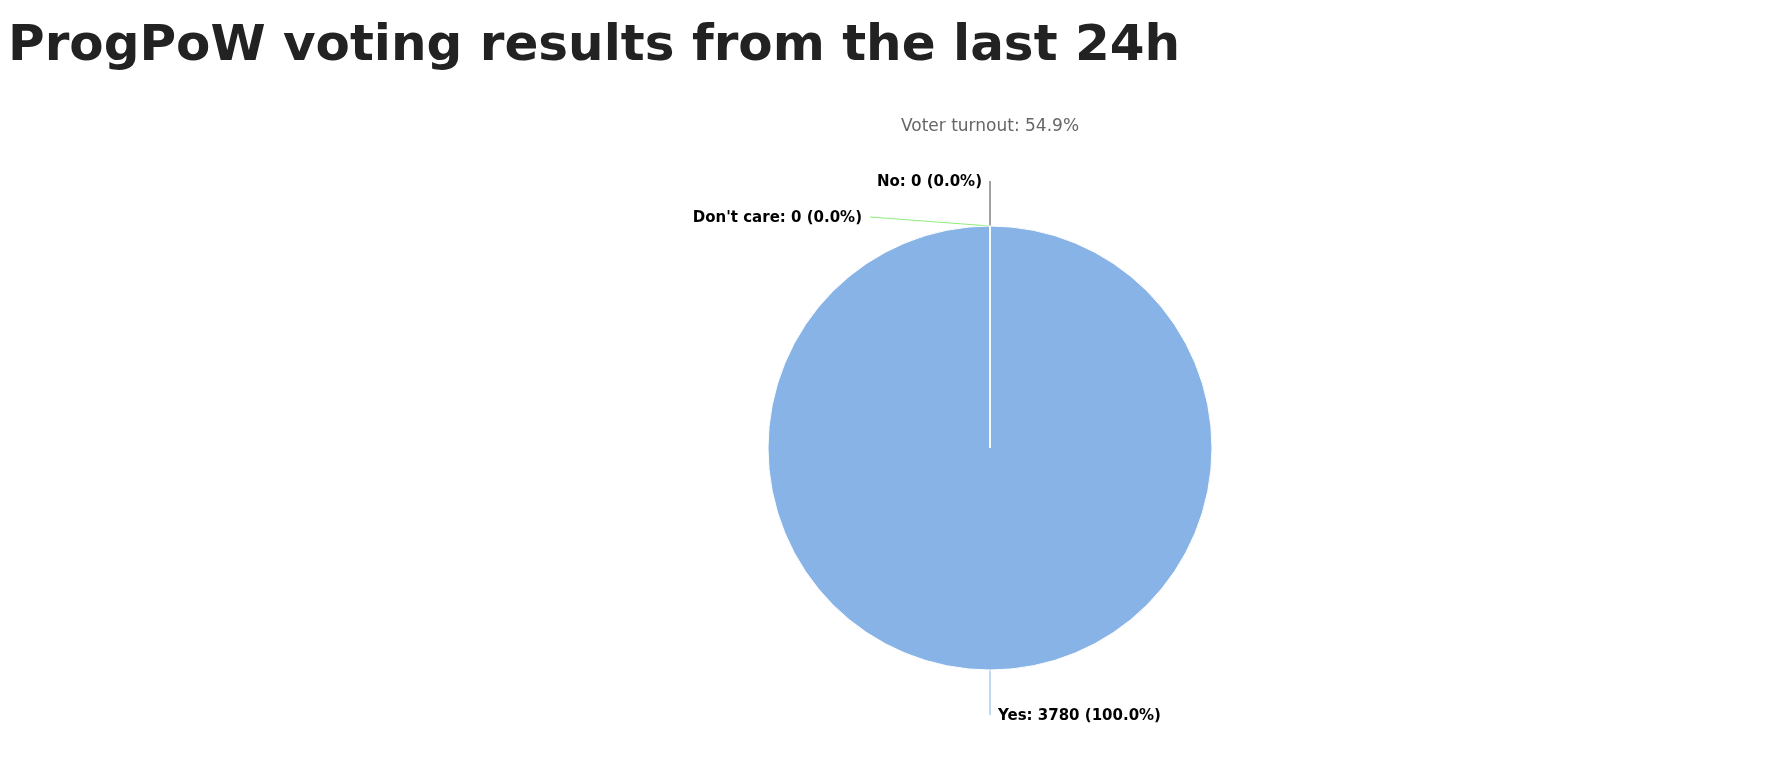  Describe the element at coordinates (777, 217) in the screenshot. I see `category-label: Don't care: 0 (0.0%)` at that location.